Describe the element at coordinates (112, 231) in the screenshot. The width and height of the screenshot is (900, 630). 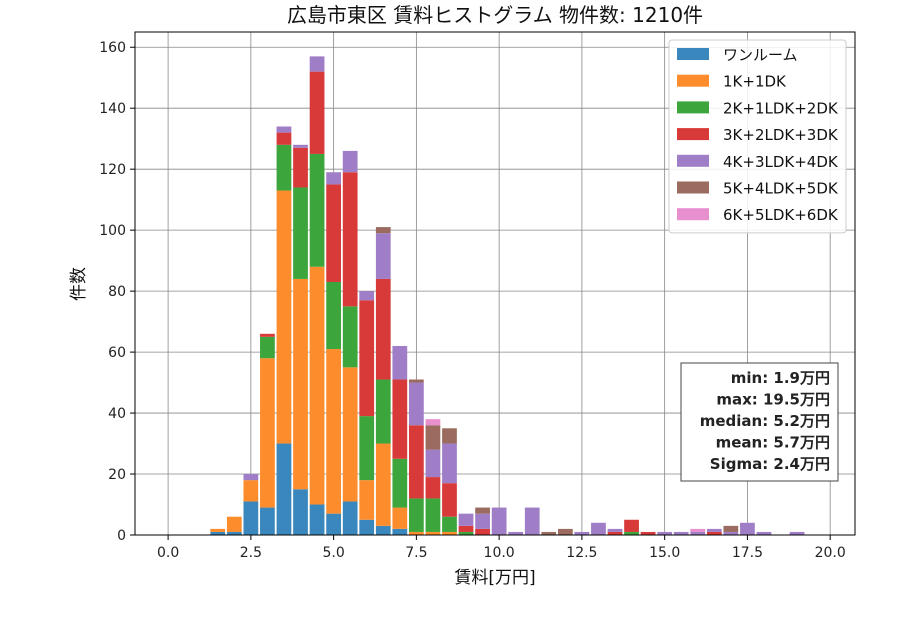
I see `y-tick-label: 100` at that location.